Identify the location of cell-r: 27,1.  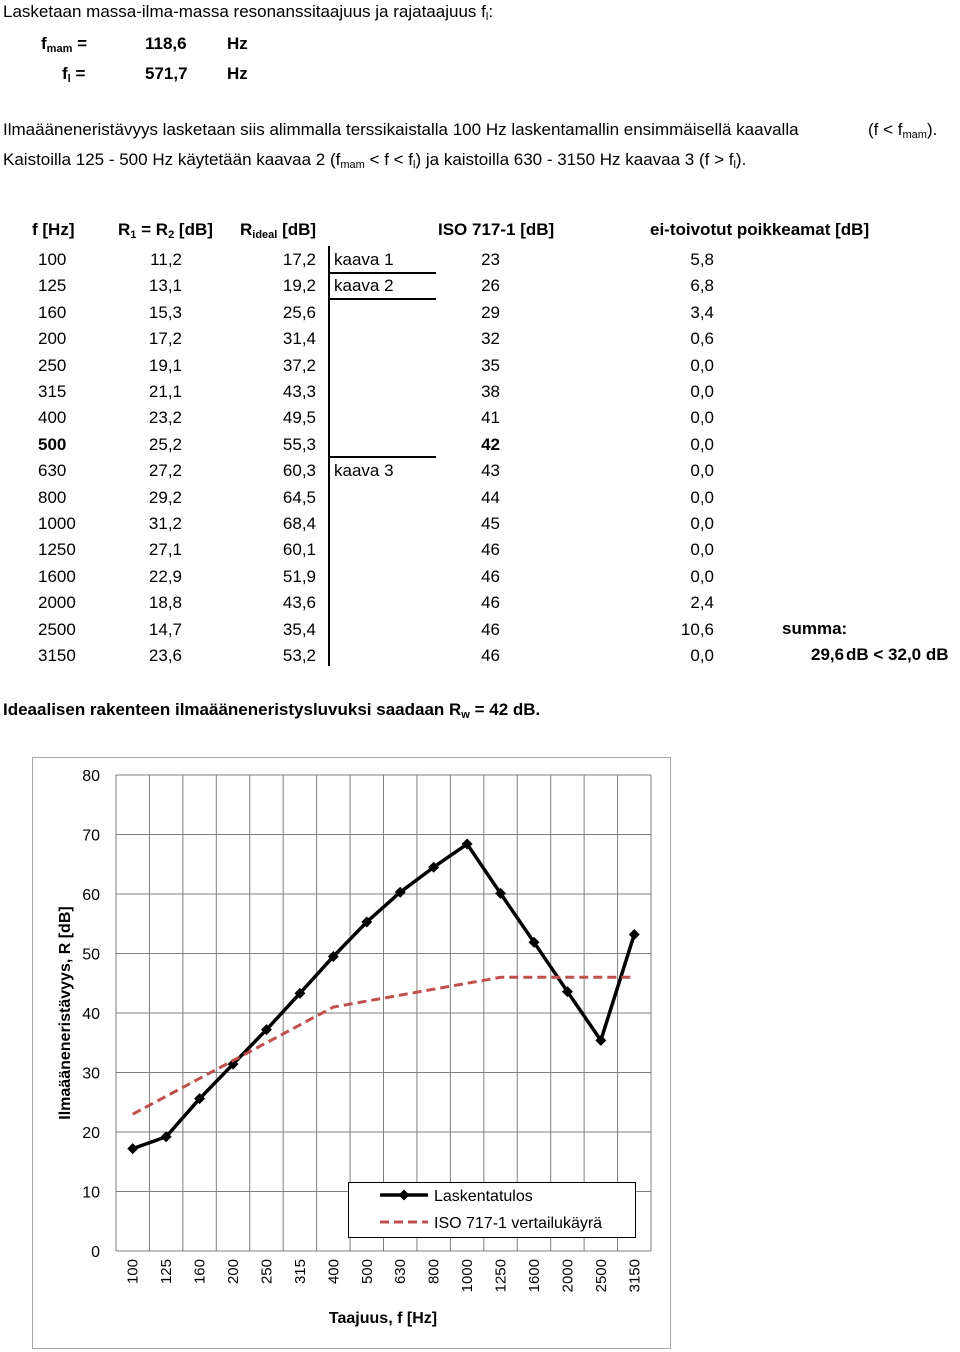
(165, 550).